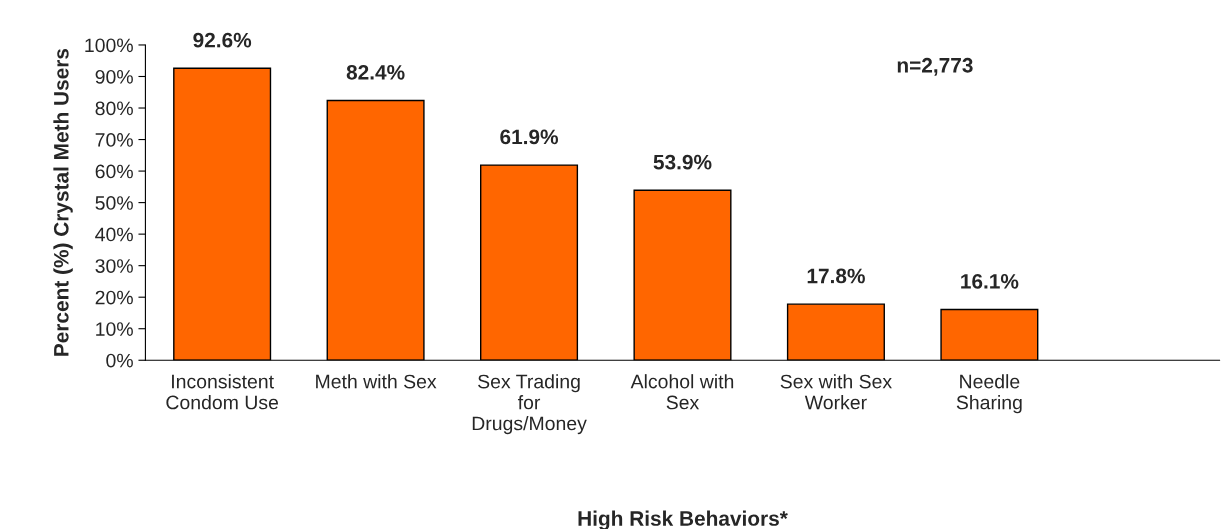 This screenshot has width=1222, height=529. Describe the element at coordinates (119, 360) in the screenshot. I see `y-tick-label: 0%` at that location.